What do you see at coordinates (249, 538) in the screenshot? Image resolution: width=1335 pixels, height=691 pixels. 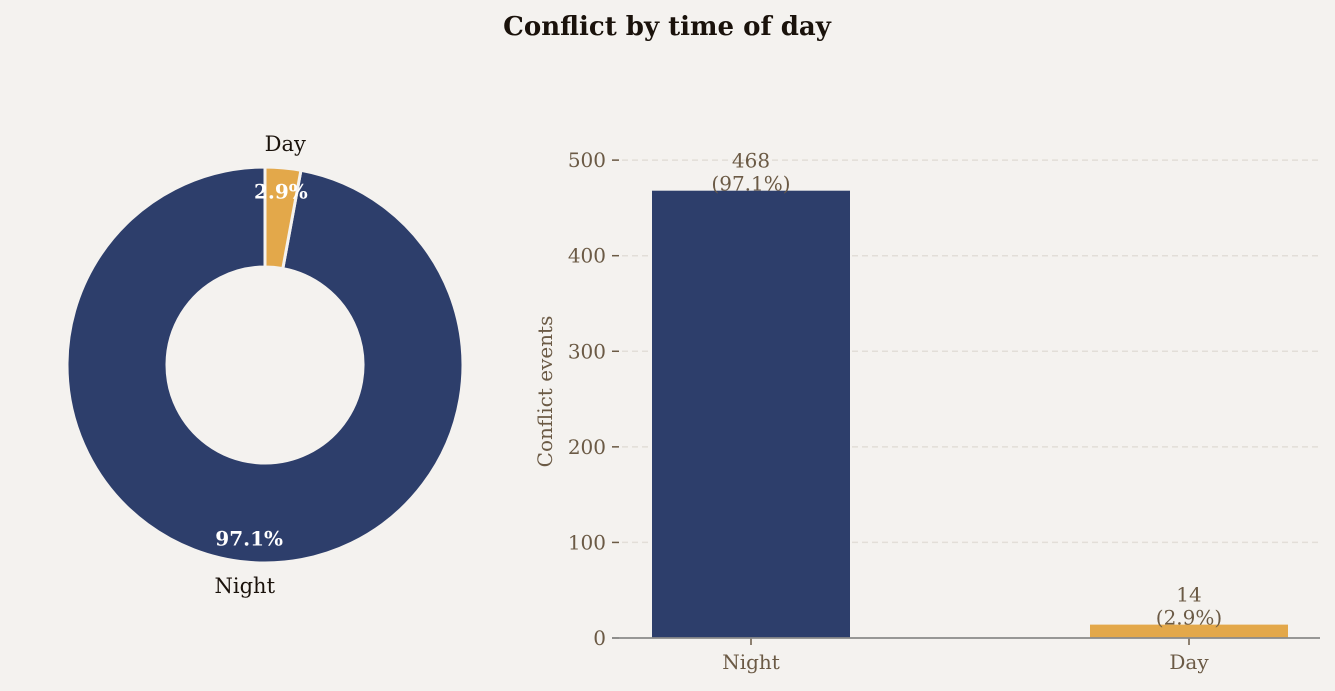 I see `donut-percent-label-night: 97.1%` at bounding box center [249, 538].